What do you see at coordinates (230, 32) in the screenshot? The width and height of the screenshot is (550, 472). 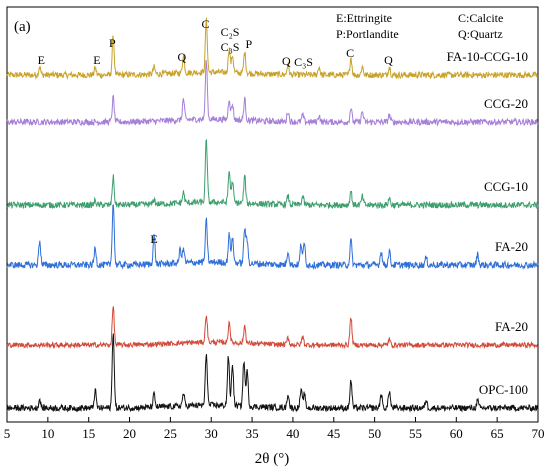 I see `peak-annotation-5: C₂S` at bounding box center [230, 32].